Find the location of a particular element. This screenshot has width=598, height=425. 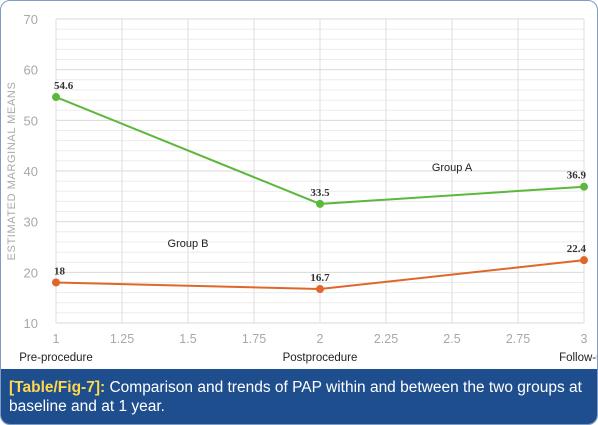

y-tick-label: 20 is located at coordinates (31, 272).